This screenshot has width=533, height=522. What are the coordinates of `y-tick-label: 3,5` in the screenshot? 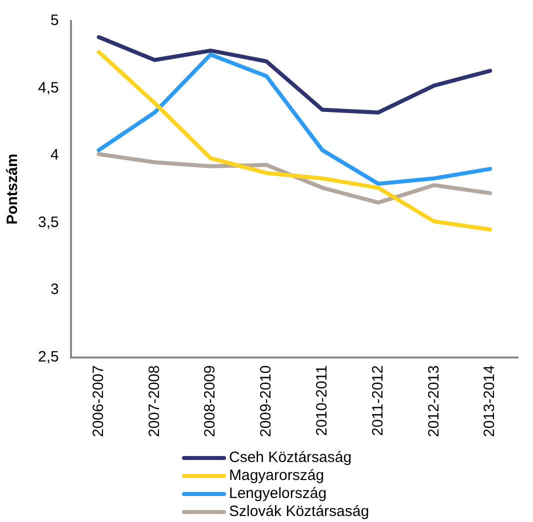 It's located at (48, 222).